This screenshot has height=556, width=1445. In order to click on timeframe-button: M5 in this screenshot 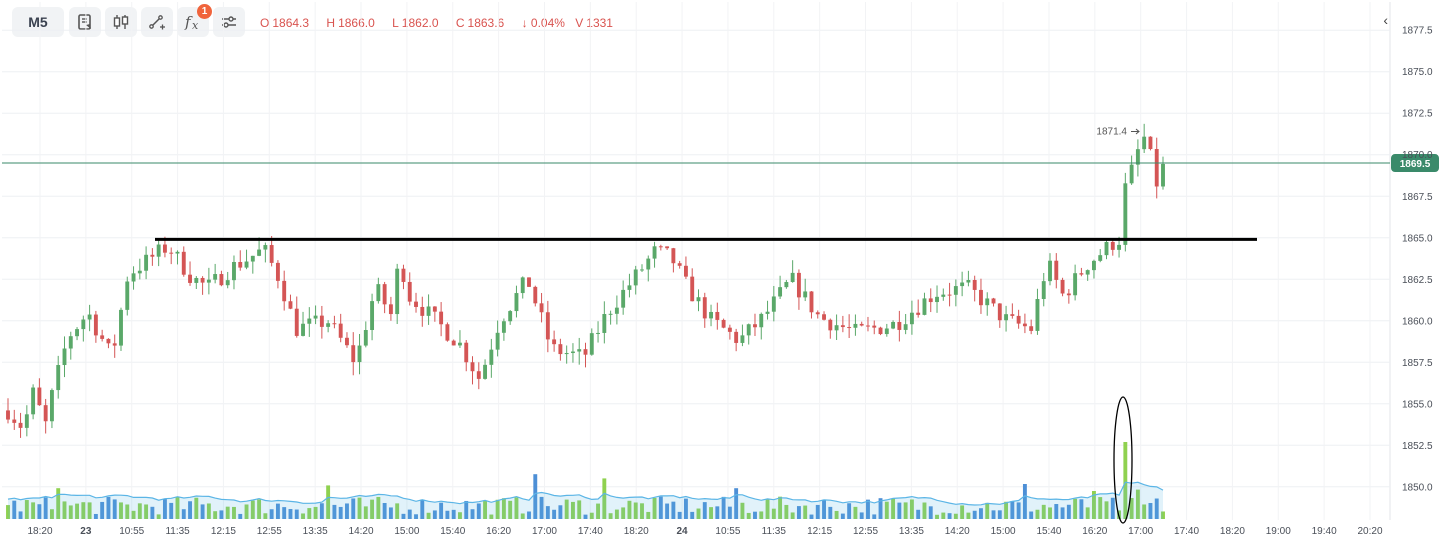, I will do `click(38, 22)`.